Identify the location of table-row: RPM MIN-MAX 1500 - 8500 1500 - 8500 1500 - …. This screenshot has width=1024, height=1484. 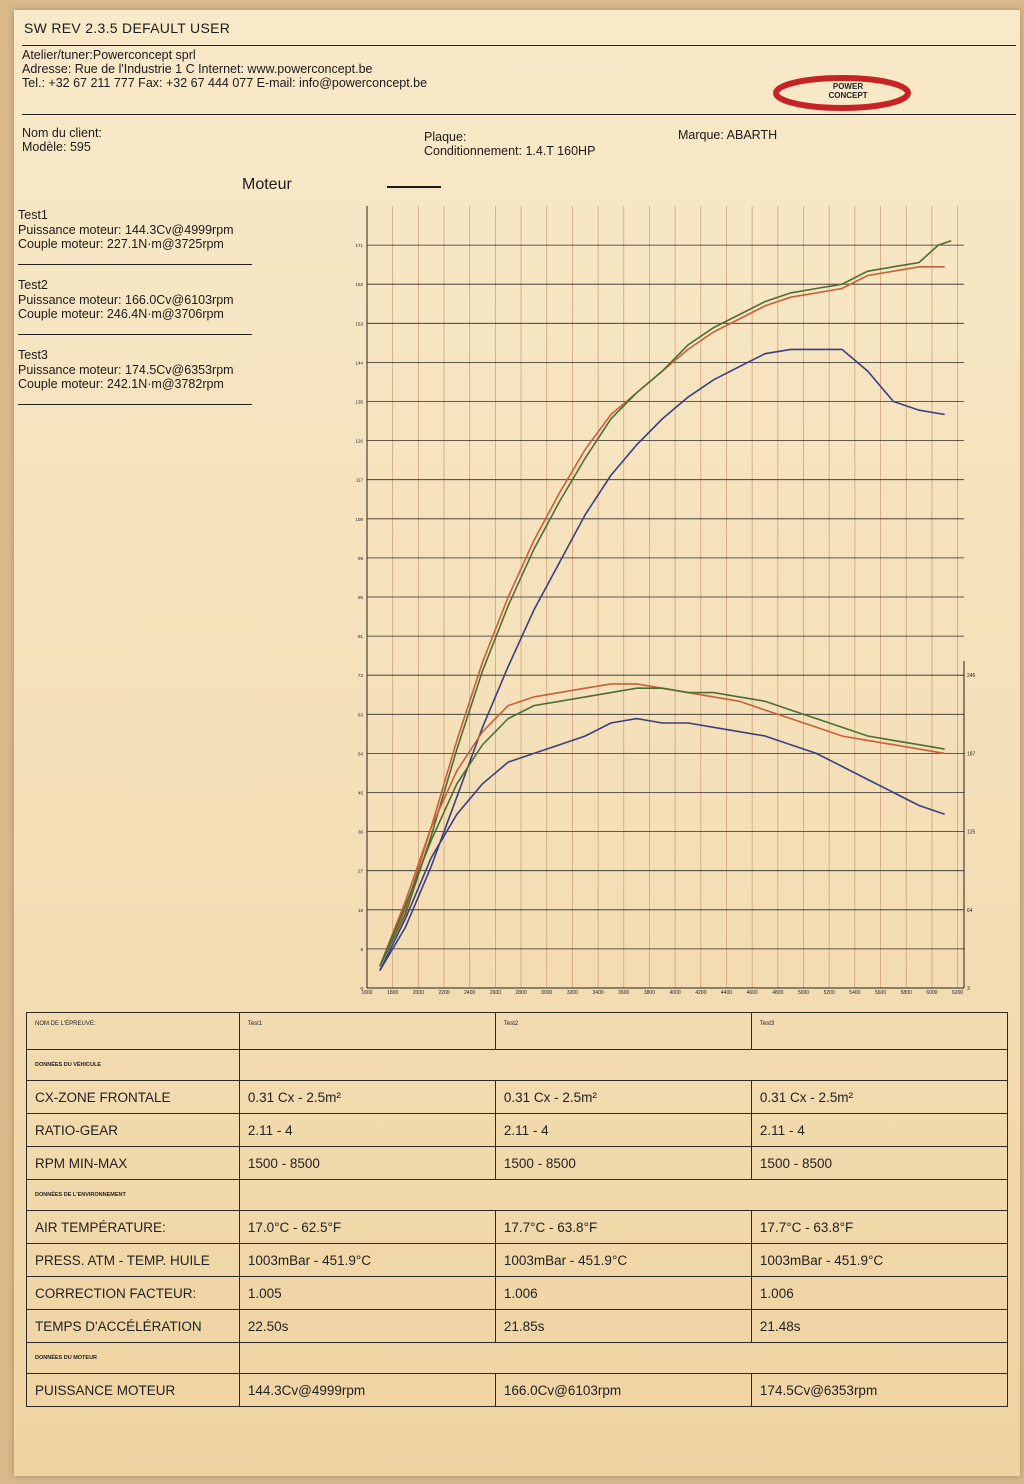
(517, 1163).